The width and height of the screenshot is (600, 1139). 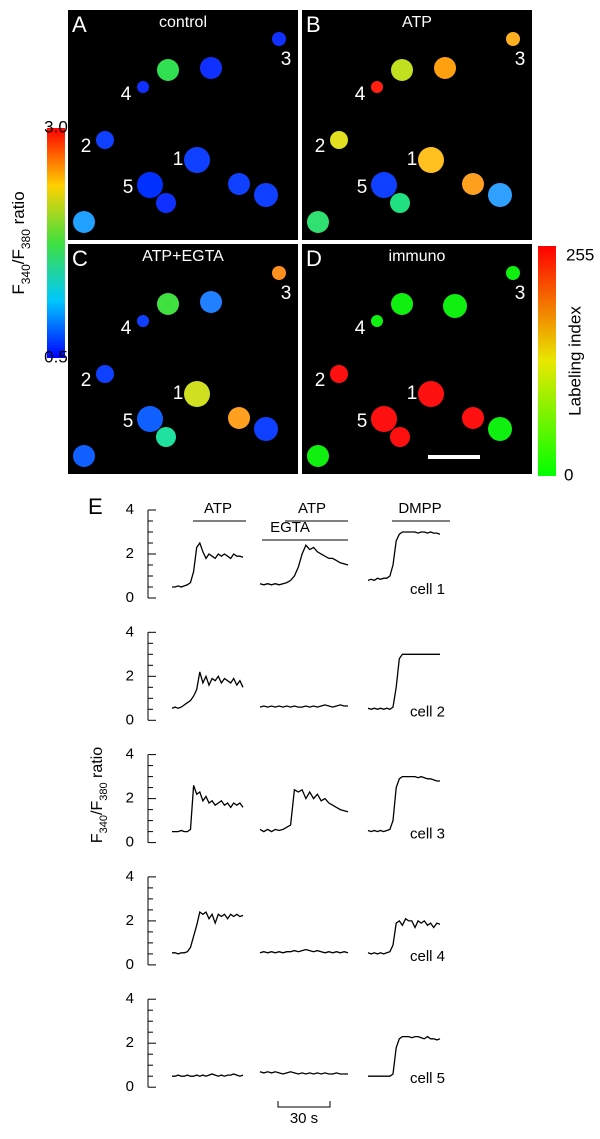 What do you see at coordinates (56, 243) in the screenshot?
I see `ratio-colorbar` at bounding box center [56, 243].